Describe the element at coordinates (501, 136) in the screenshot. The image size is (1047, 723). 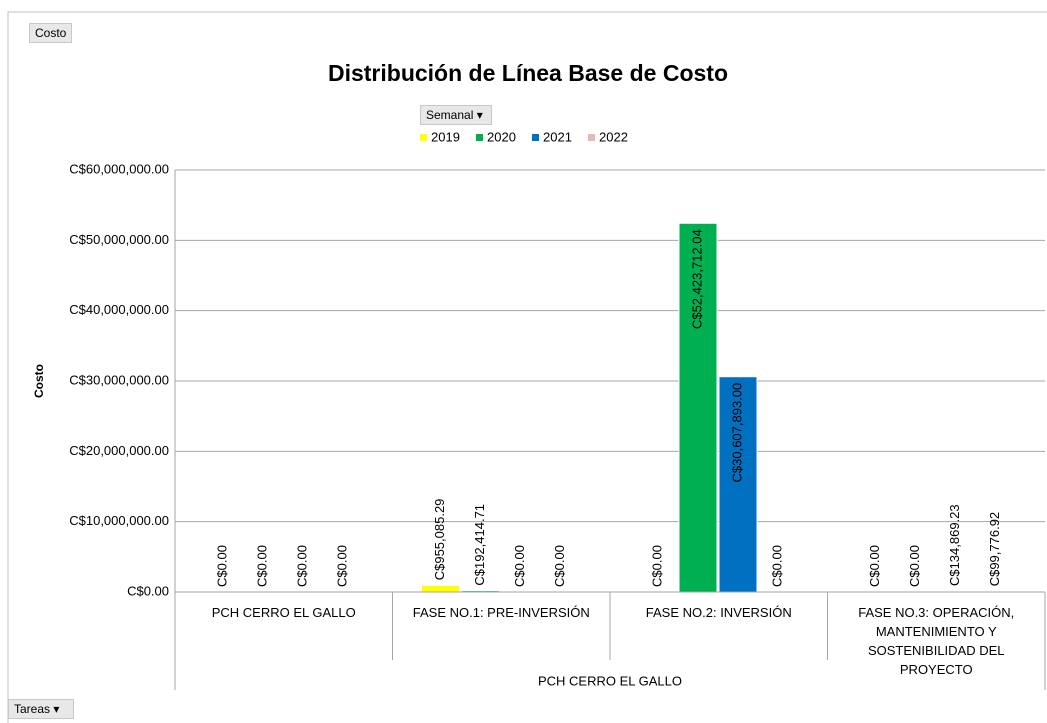
I see `legend-label: 2020` at that location.